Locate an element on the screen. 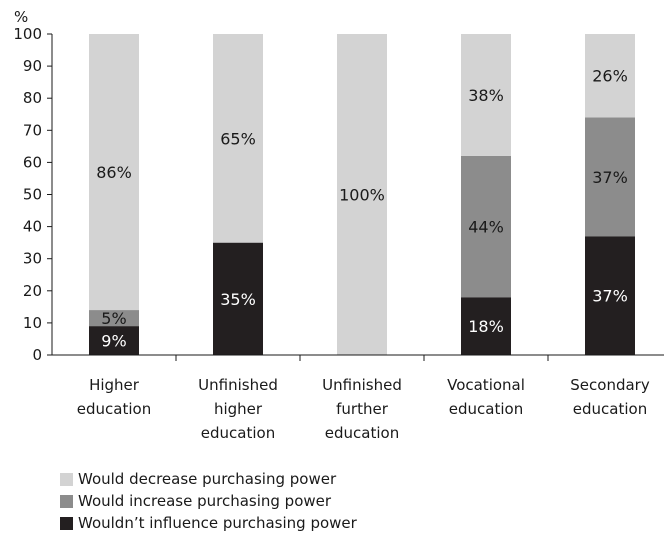 The width and height of the screenshot is (664, 538). bar-value-label: 65% is located at coordinates (238, 138).